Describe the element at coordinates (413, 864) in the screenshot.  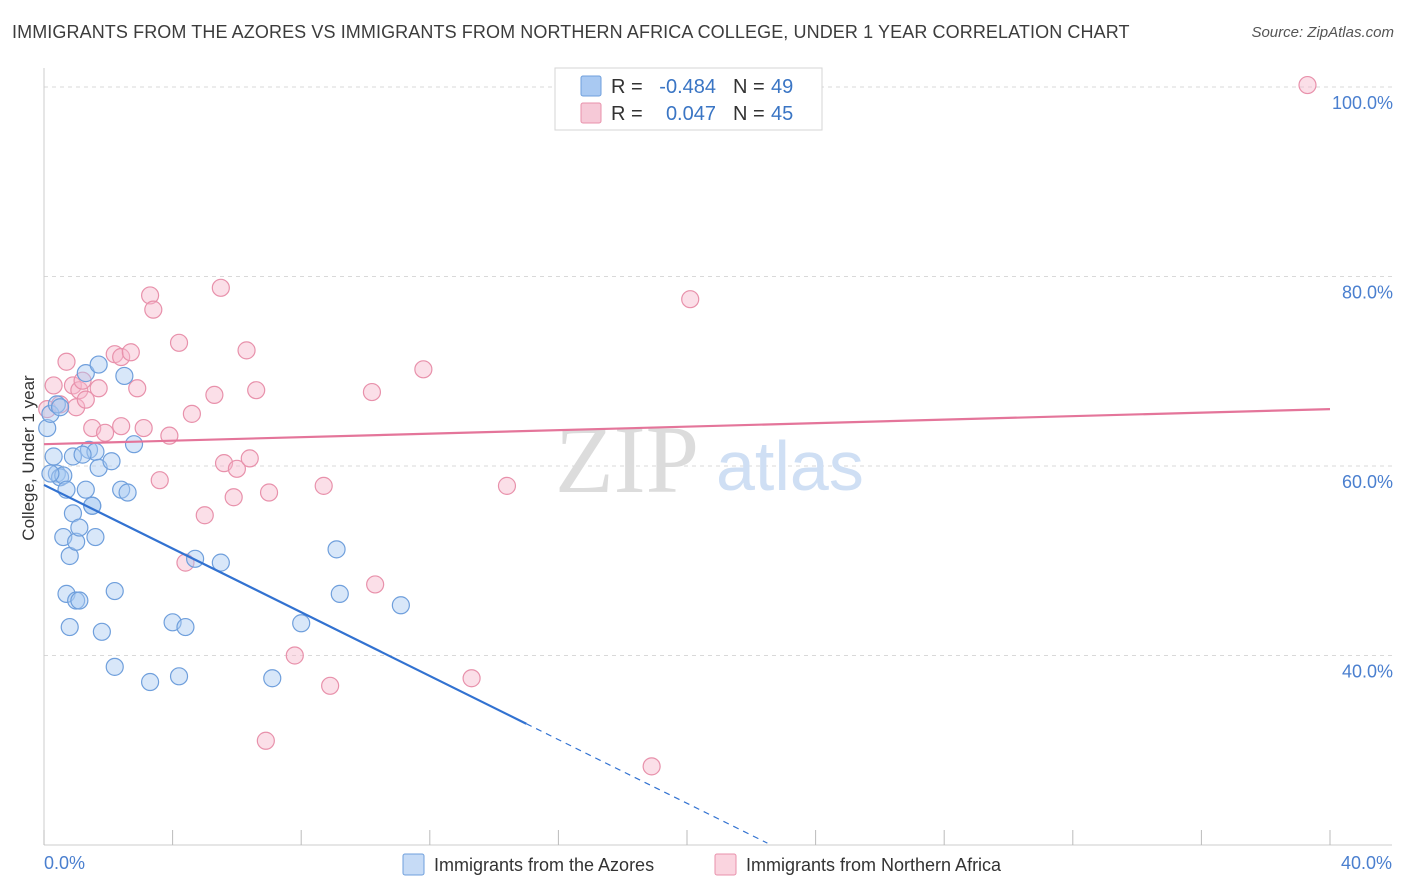
I see `legend-swatch-azores` at that location.